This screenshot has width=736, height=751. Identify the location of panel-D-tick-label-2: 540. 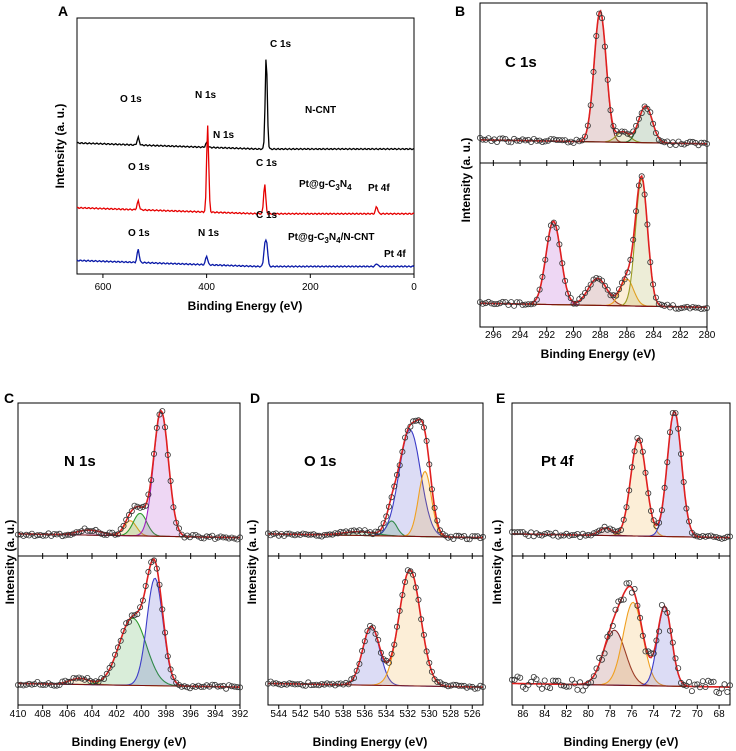
(321, 714).